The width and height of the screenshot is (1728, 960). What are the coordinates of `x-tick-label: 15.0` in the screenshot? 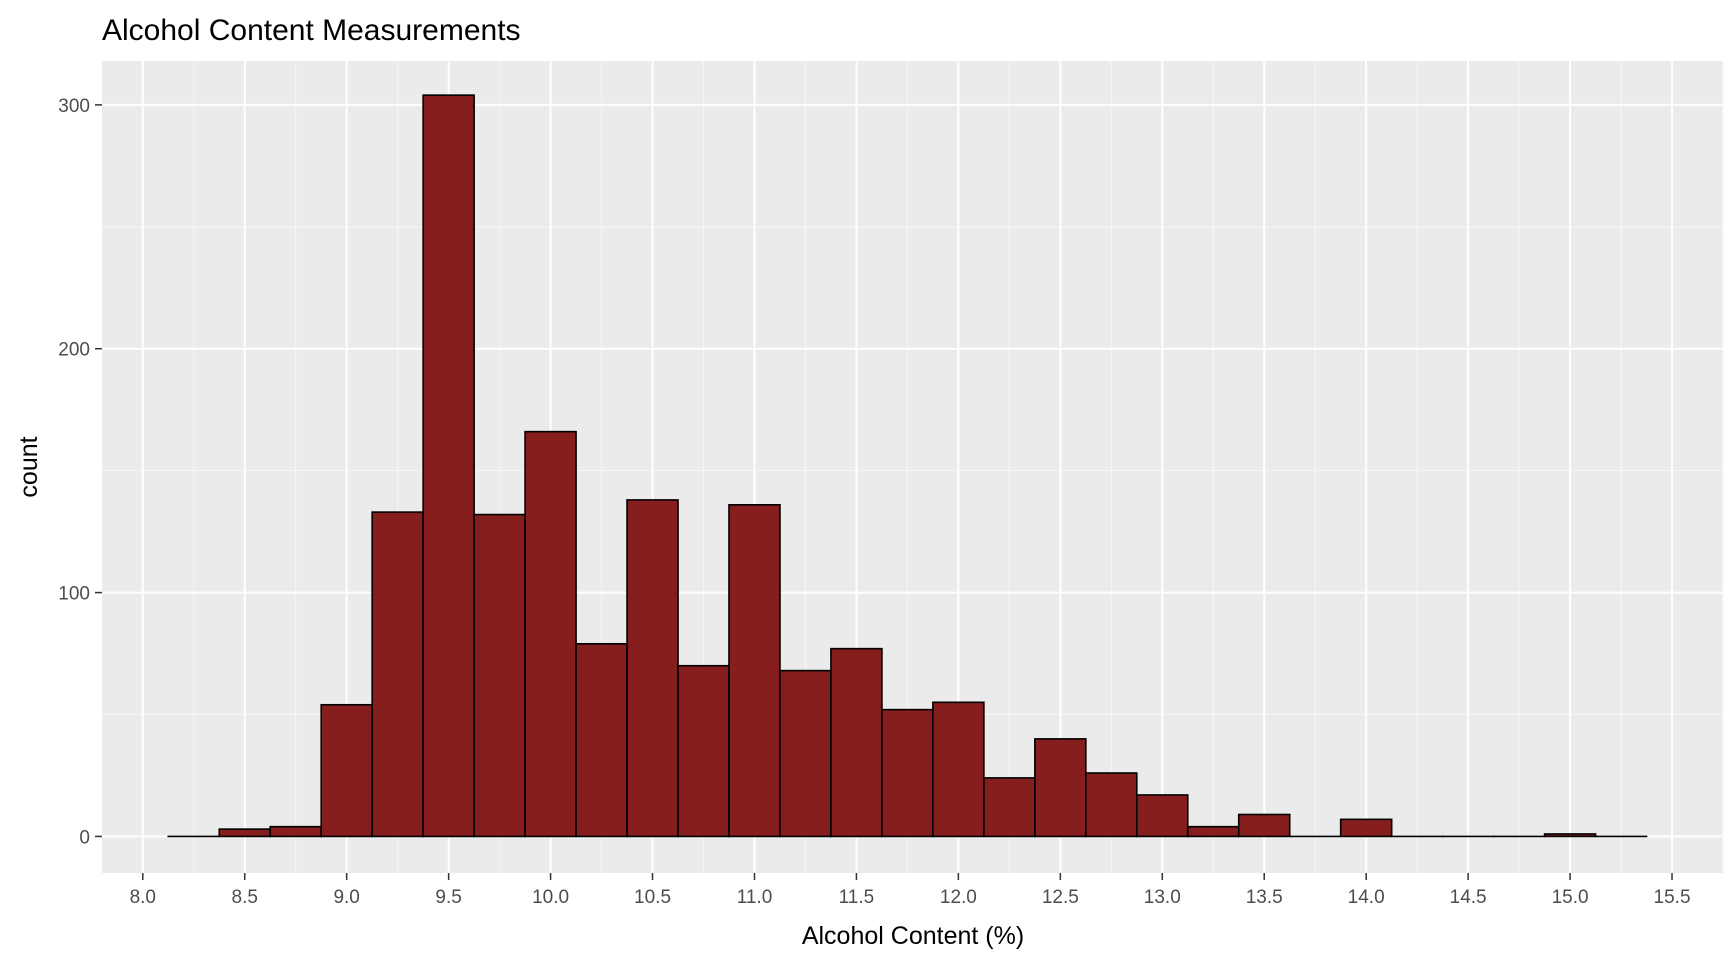 It's located at (1570, 897).